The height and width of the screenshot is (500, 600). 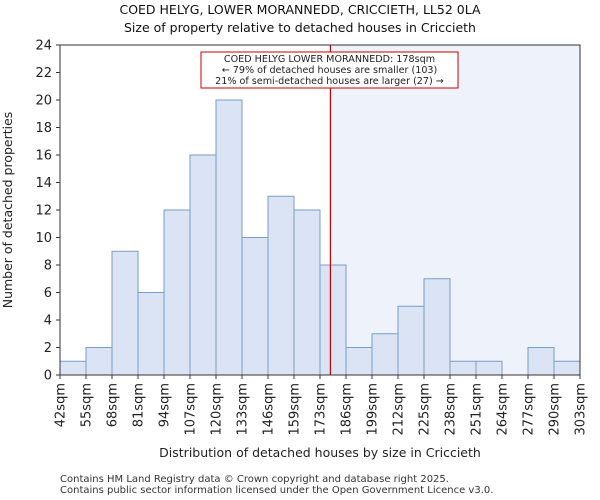 What do you see at coordinates (281, 285) in the screenshot?
I see `bar-146sqm` at bounding box center [281, 285].